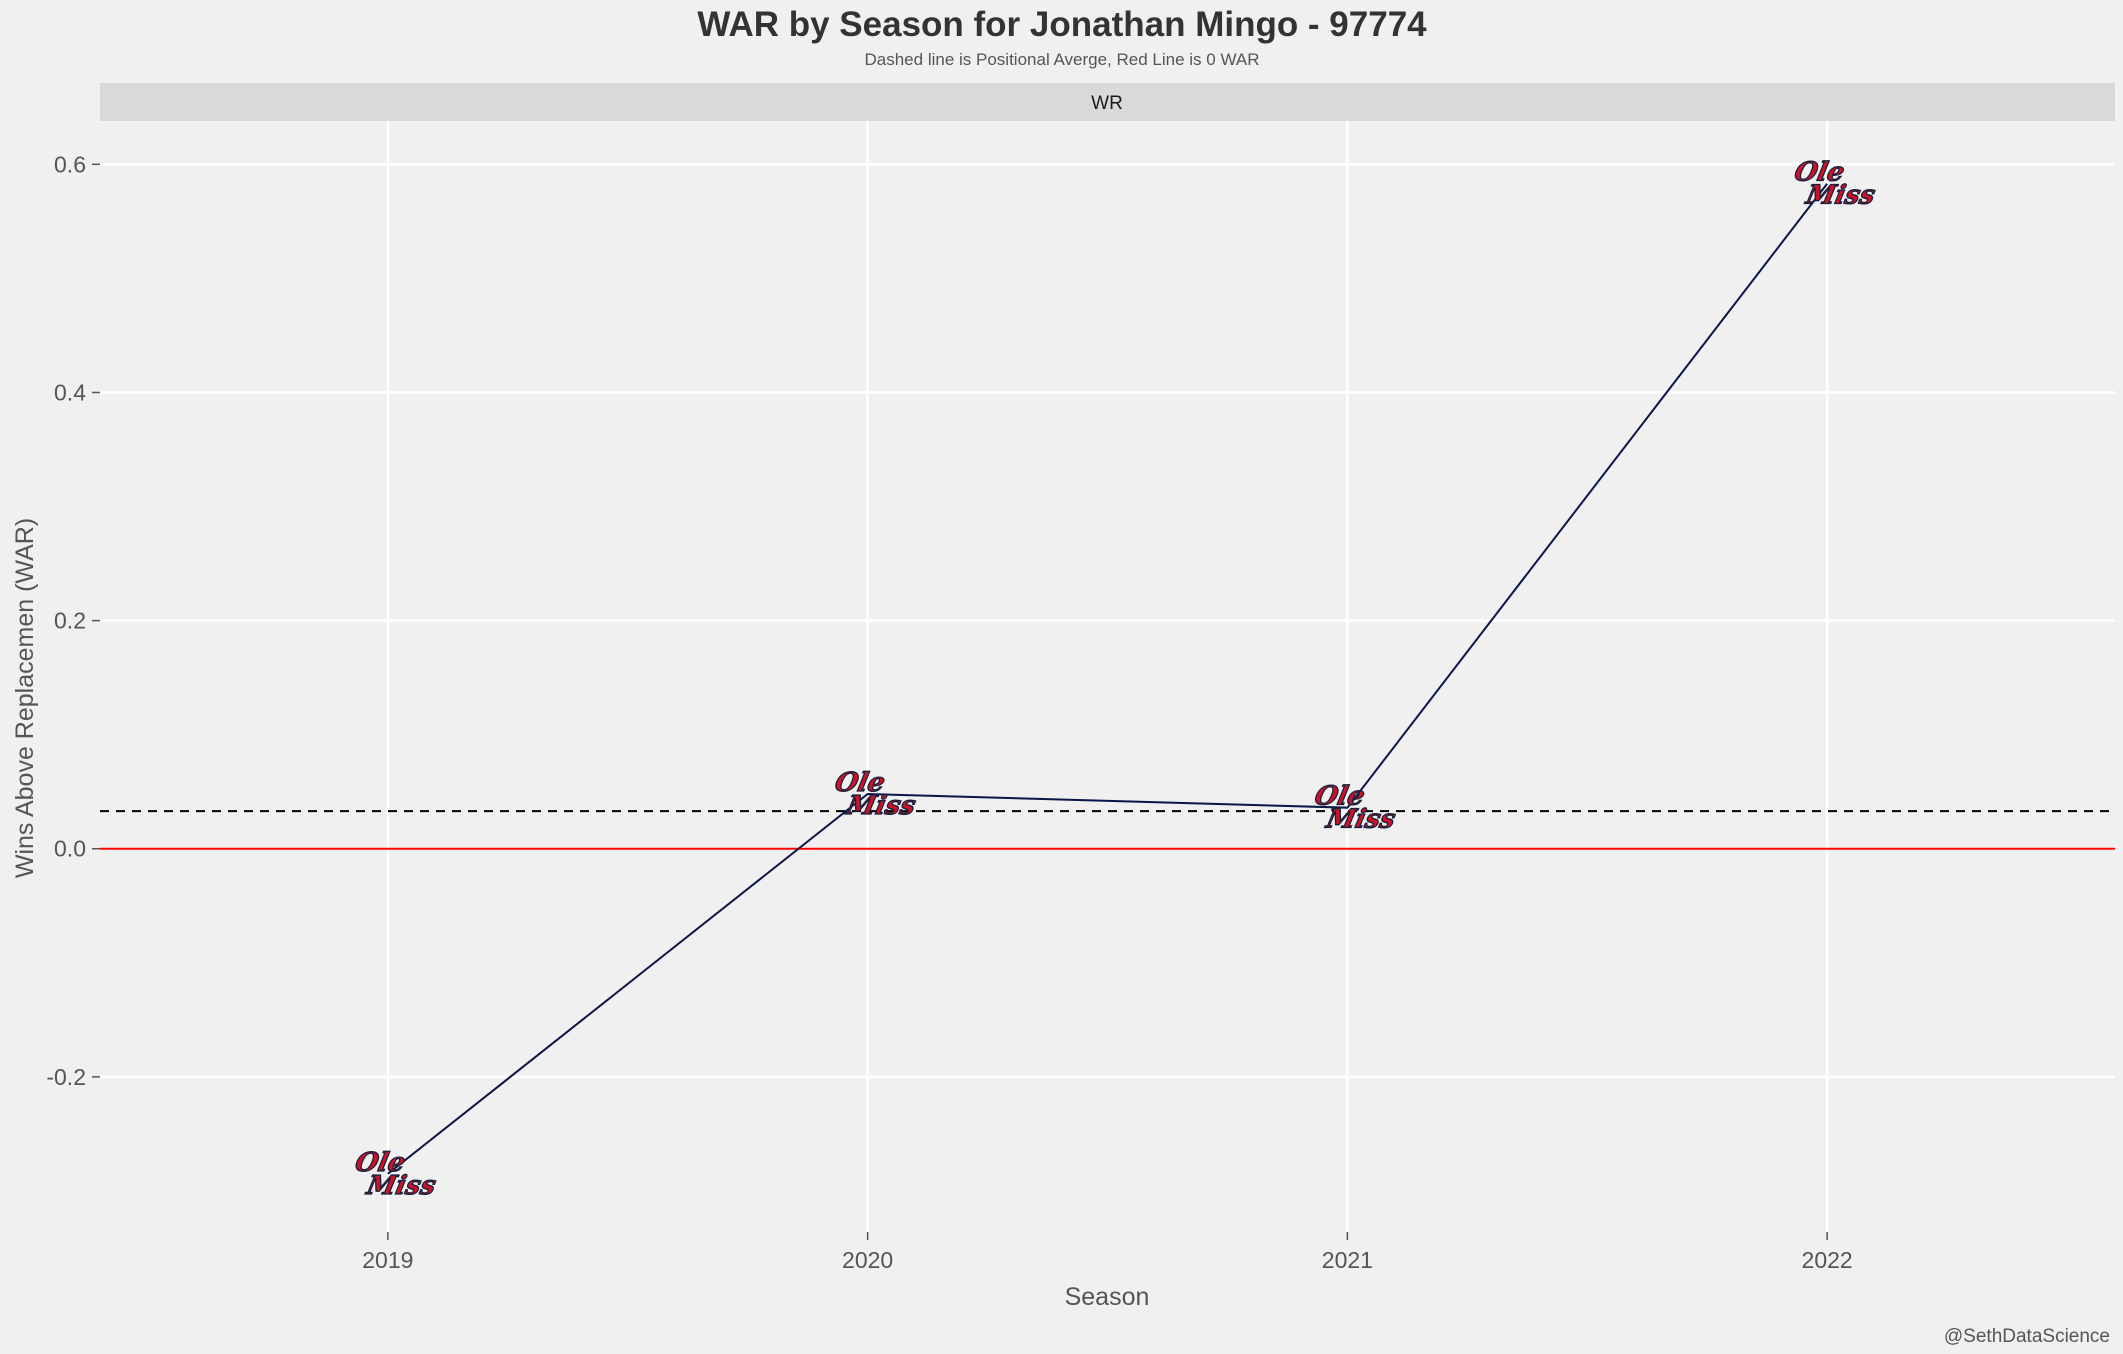 The height and width of the screenshot is (1354, 2123). I want to click on facet-strip, so click(1107, 102).